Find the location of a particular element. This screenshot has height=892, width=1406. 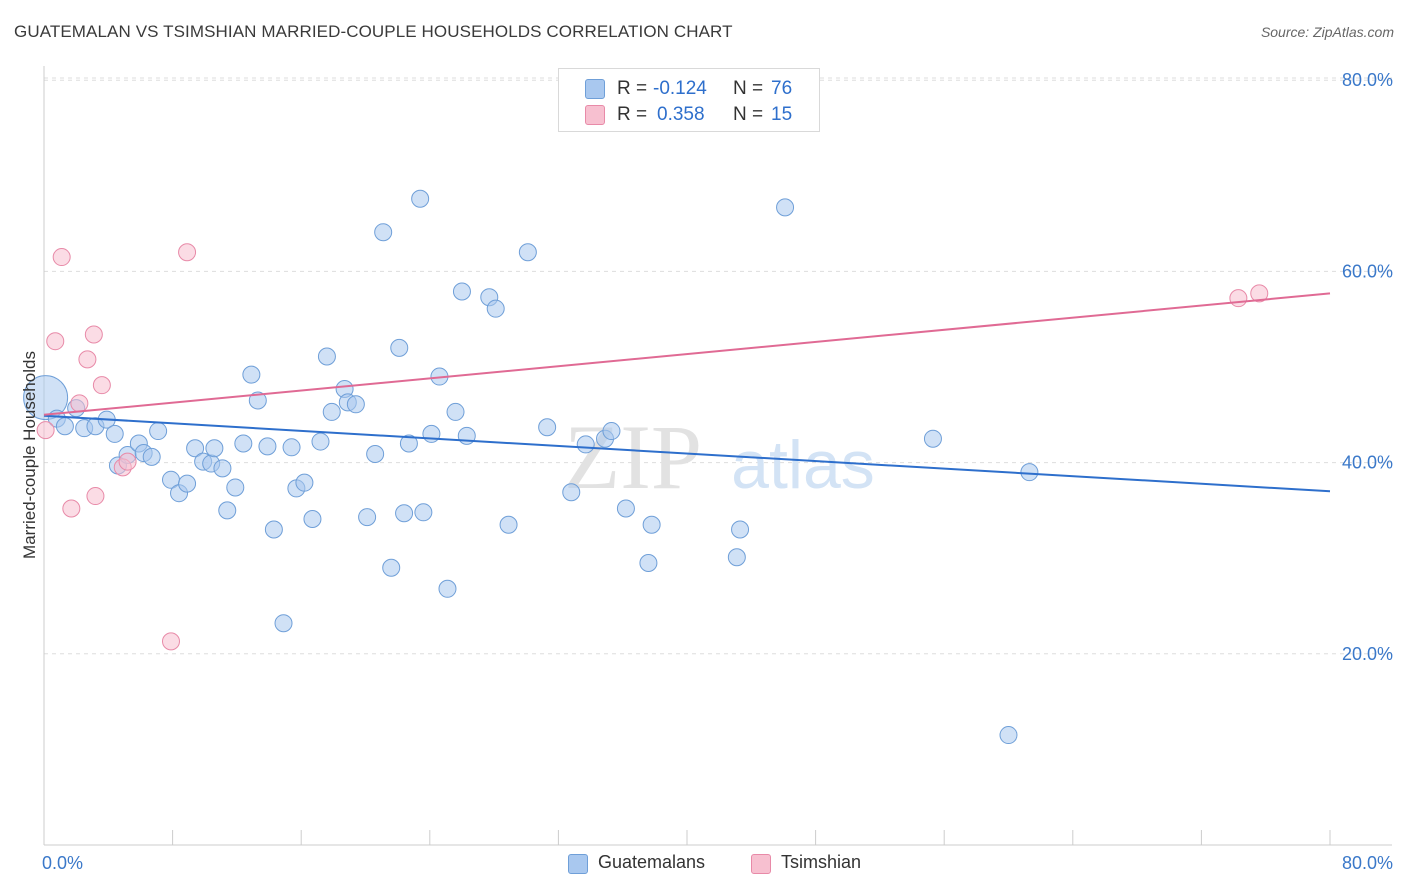

watermark-zip: ZIP is located at coordinates (633, 457).